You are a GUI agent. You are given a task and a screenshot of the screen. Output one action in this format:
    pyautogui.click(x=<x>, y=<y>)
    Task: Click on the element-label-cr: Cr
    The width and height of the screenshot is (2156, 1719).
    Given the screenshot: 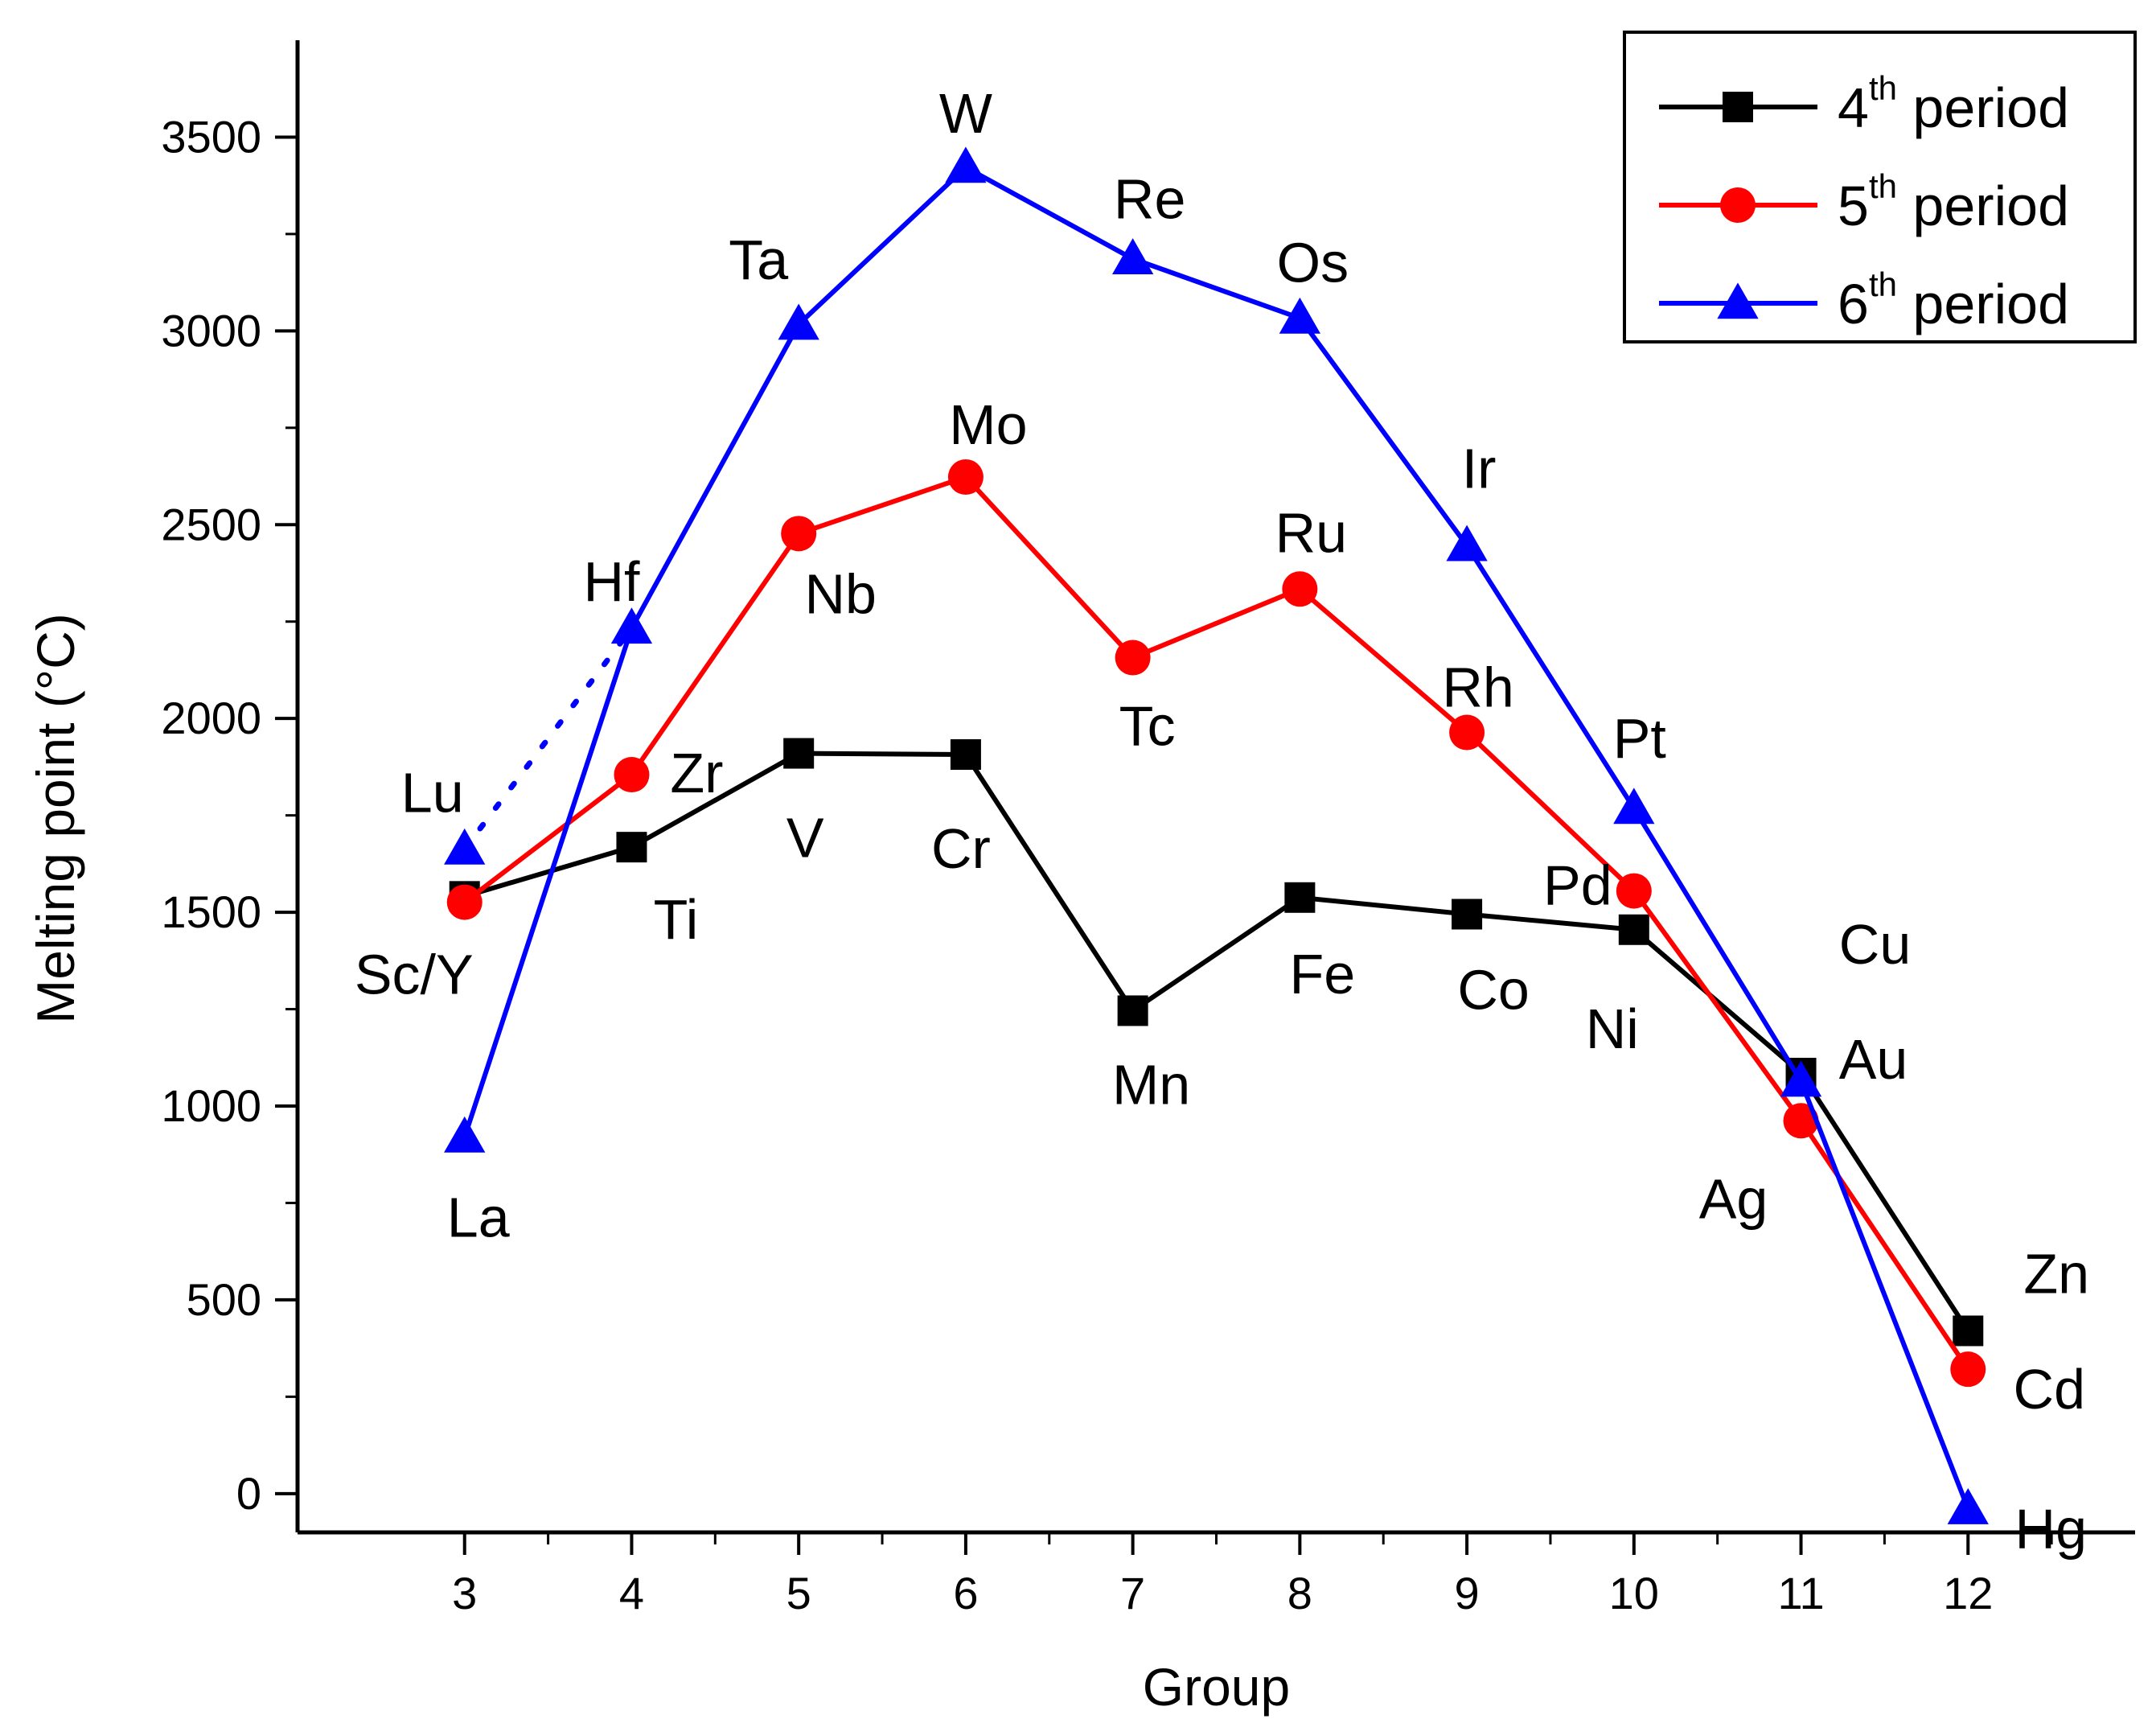 What is the action you would take?
    pyautogui.click(x=961, y=848)
    